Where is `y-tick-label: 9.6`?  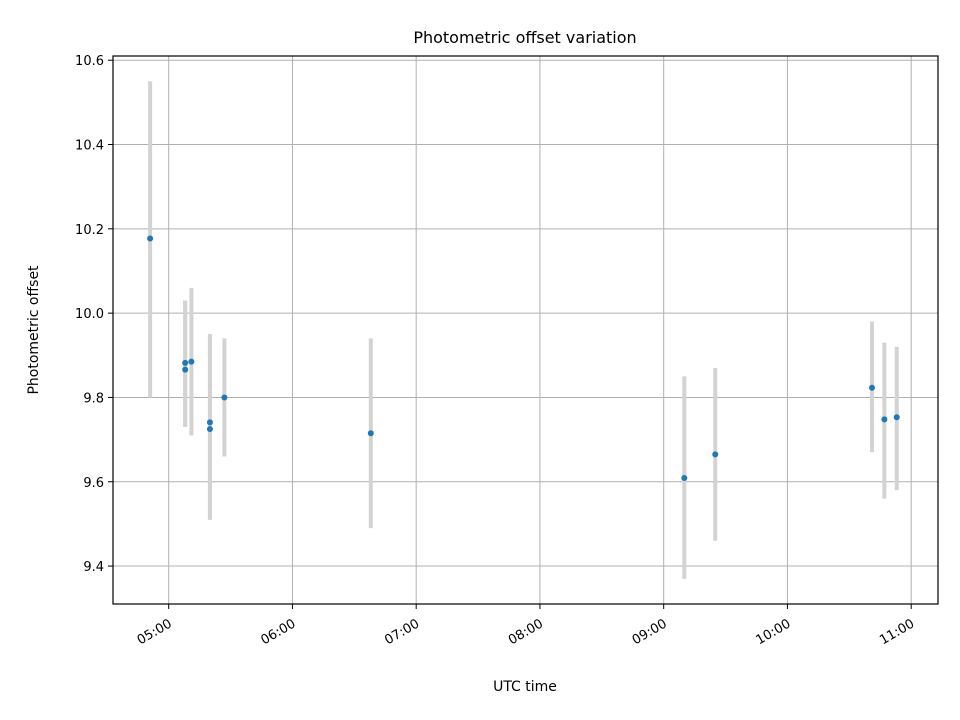 y-tick-label: 9.6 is located at coordinates (93, 483).